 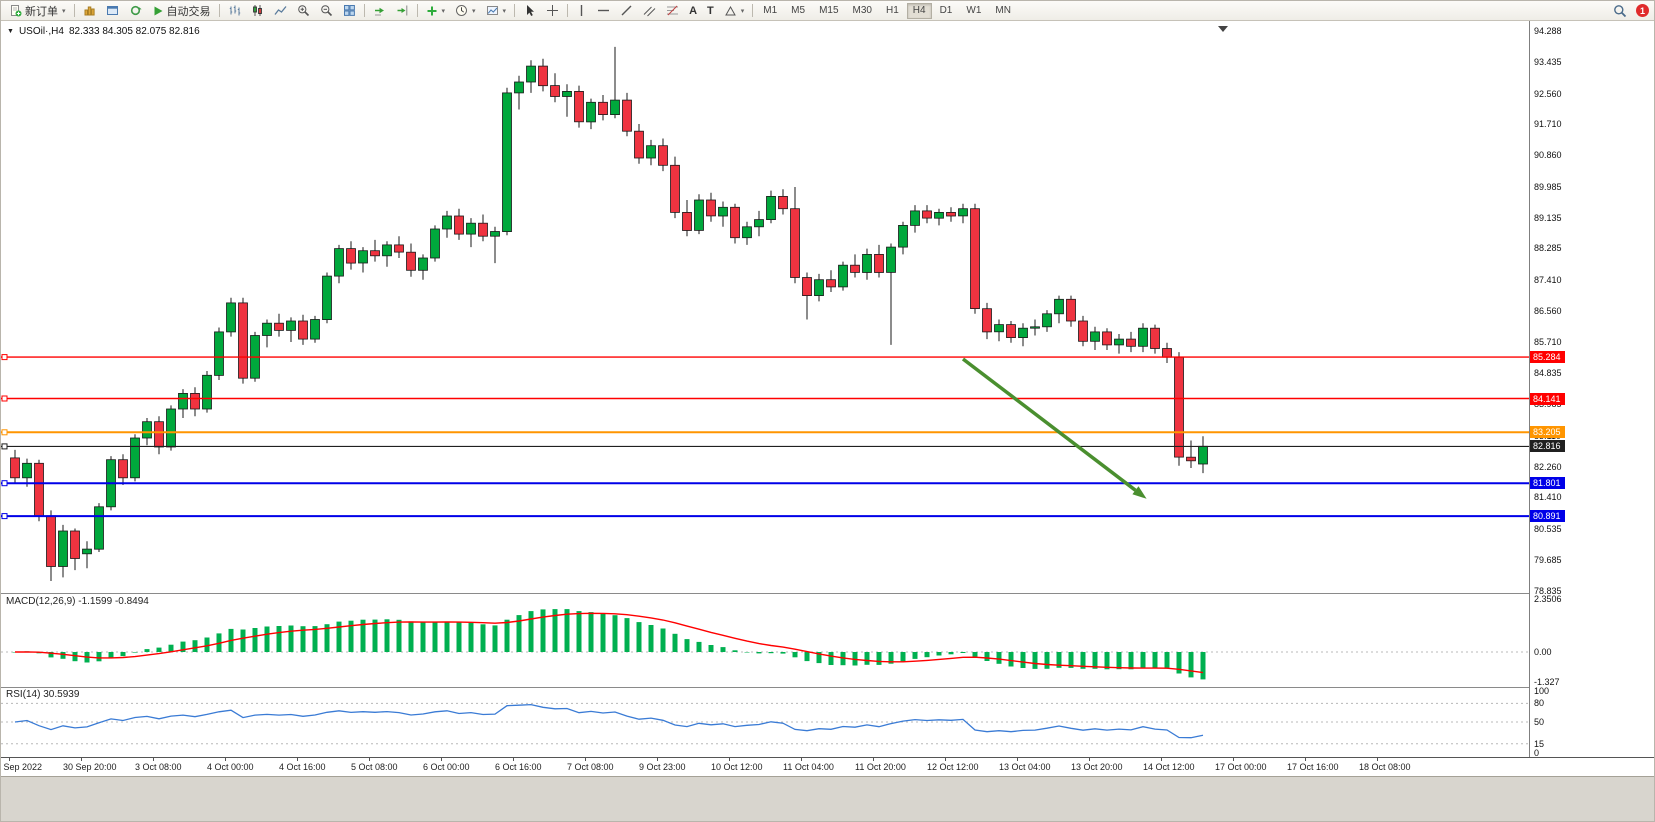 What do you see at coordinates (37, 11) in the screenshot?
I see `new-order-button: 新订单 ▾` at bounding box center [37, 11].